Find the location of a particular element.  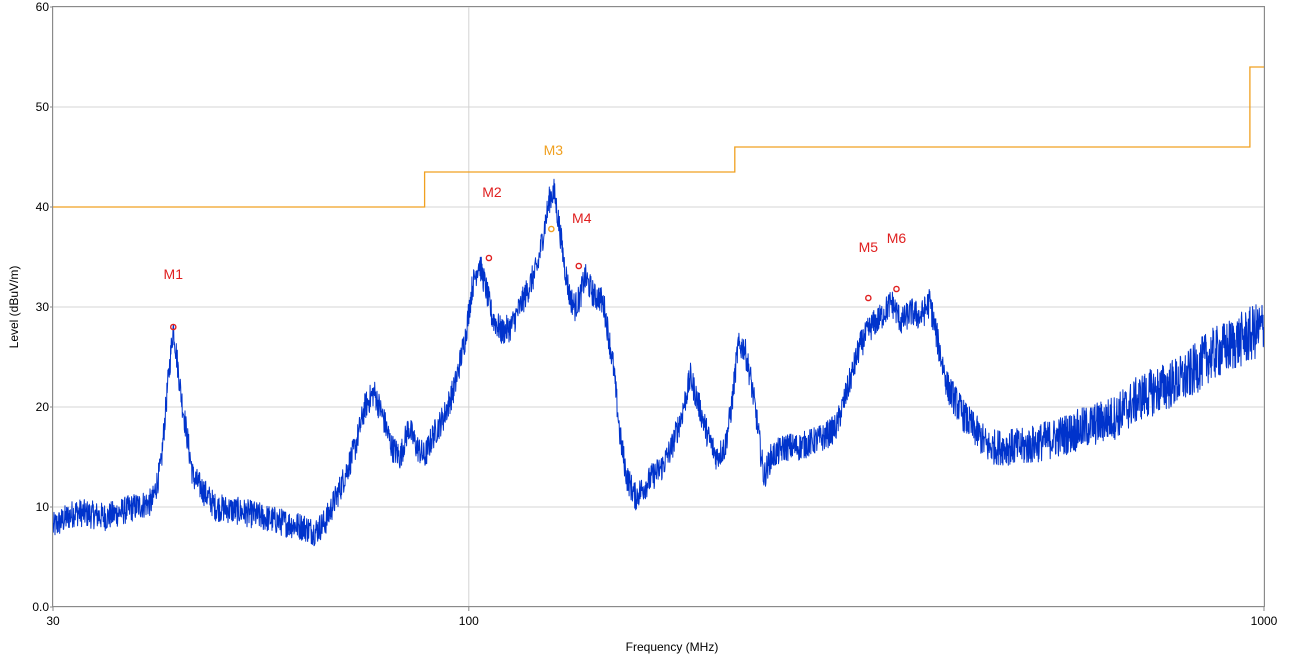

x-tick-labels: 30 100 1000 is located at coordinates (662, 617).